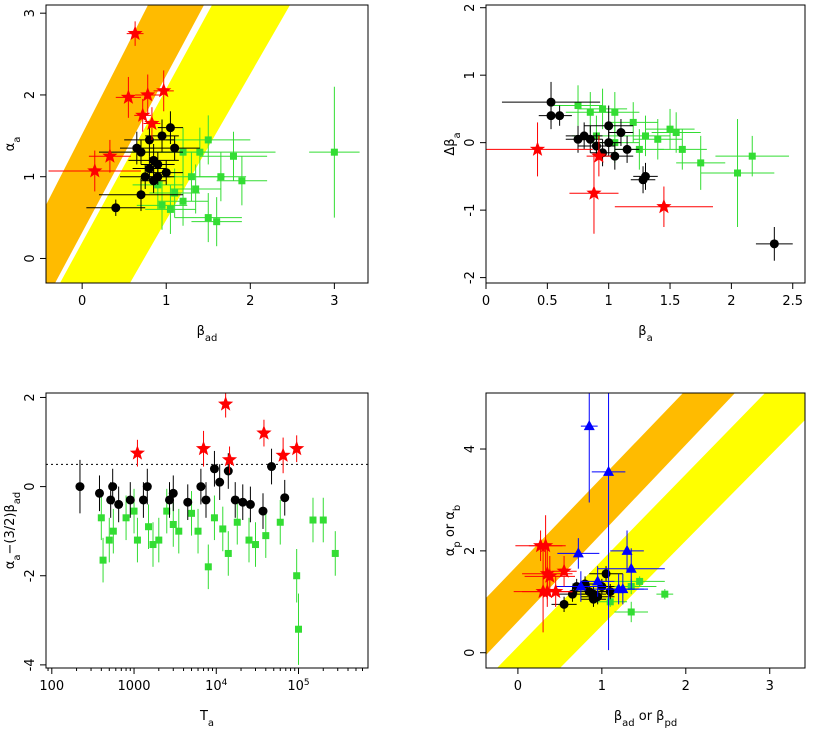 This screenshot has width=817, height=731. What do you see at coordinates (206, 719) in the screenshot?
I see `x-axis-label: Ta` at bounding box center [206, 719].